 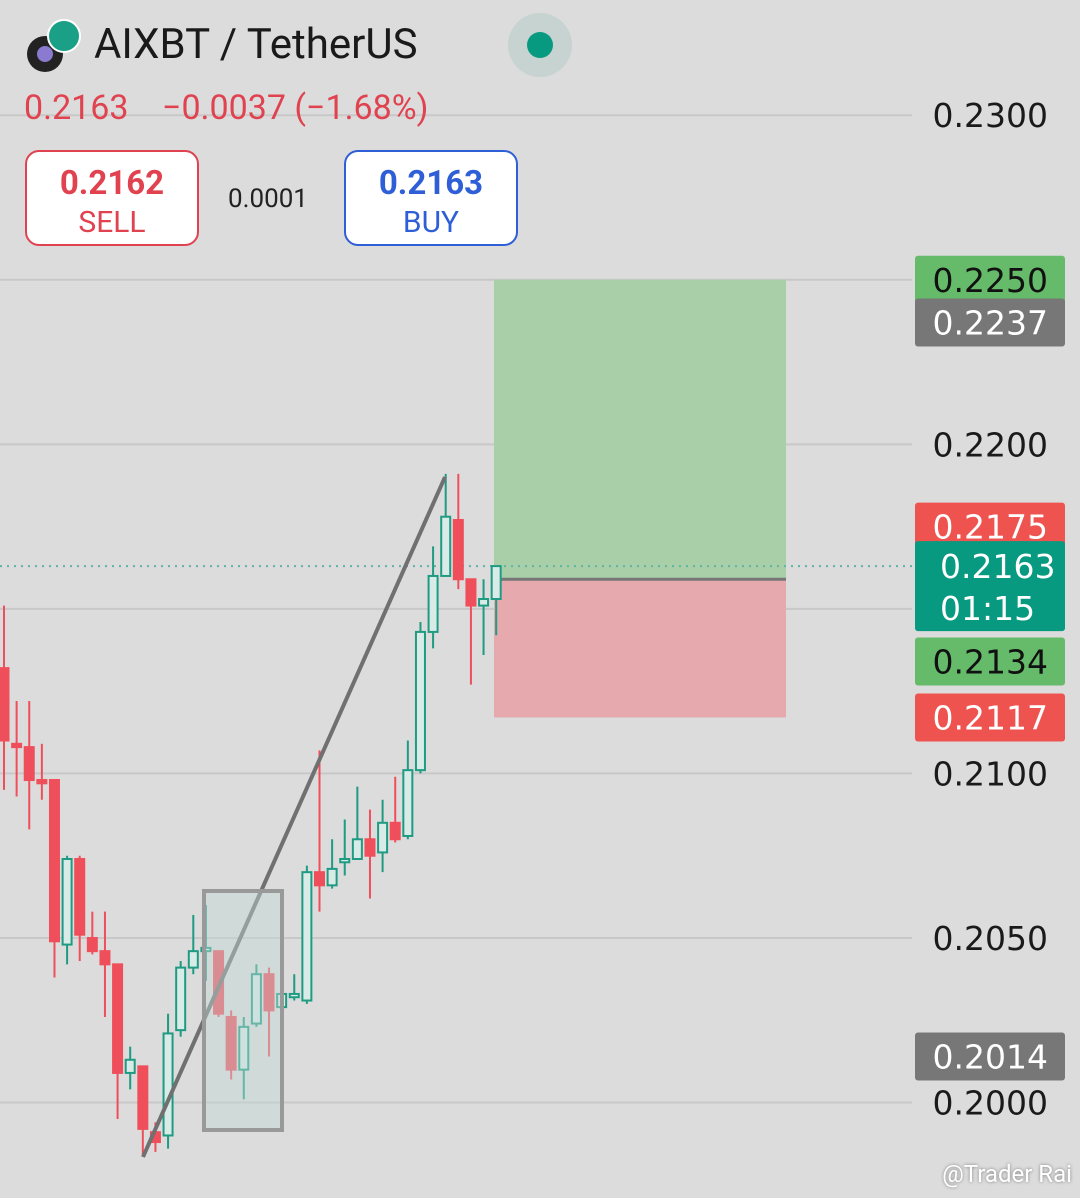 I want to click on price-marker-label: 0.2134, so click(x=990, y=662).